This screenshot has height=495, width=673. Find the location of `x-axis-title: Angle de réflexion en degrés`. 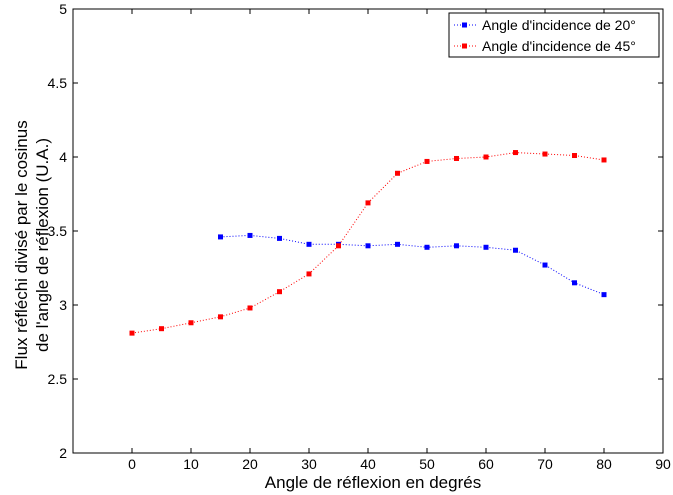

x-axis-title: Angle de réflexion en degrés is located at coordinates (373, 482).